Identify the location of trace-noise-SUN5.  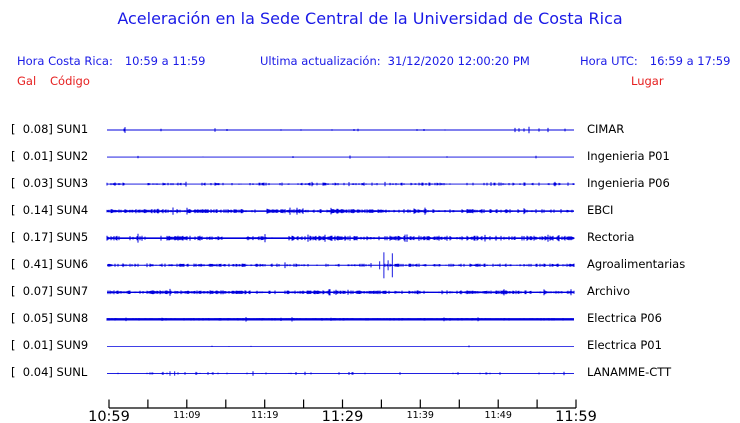
(340, 238).